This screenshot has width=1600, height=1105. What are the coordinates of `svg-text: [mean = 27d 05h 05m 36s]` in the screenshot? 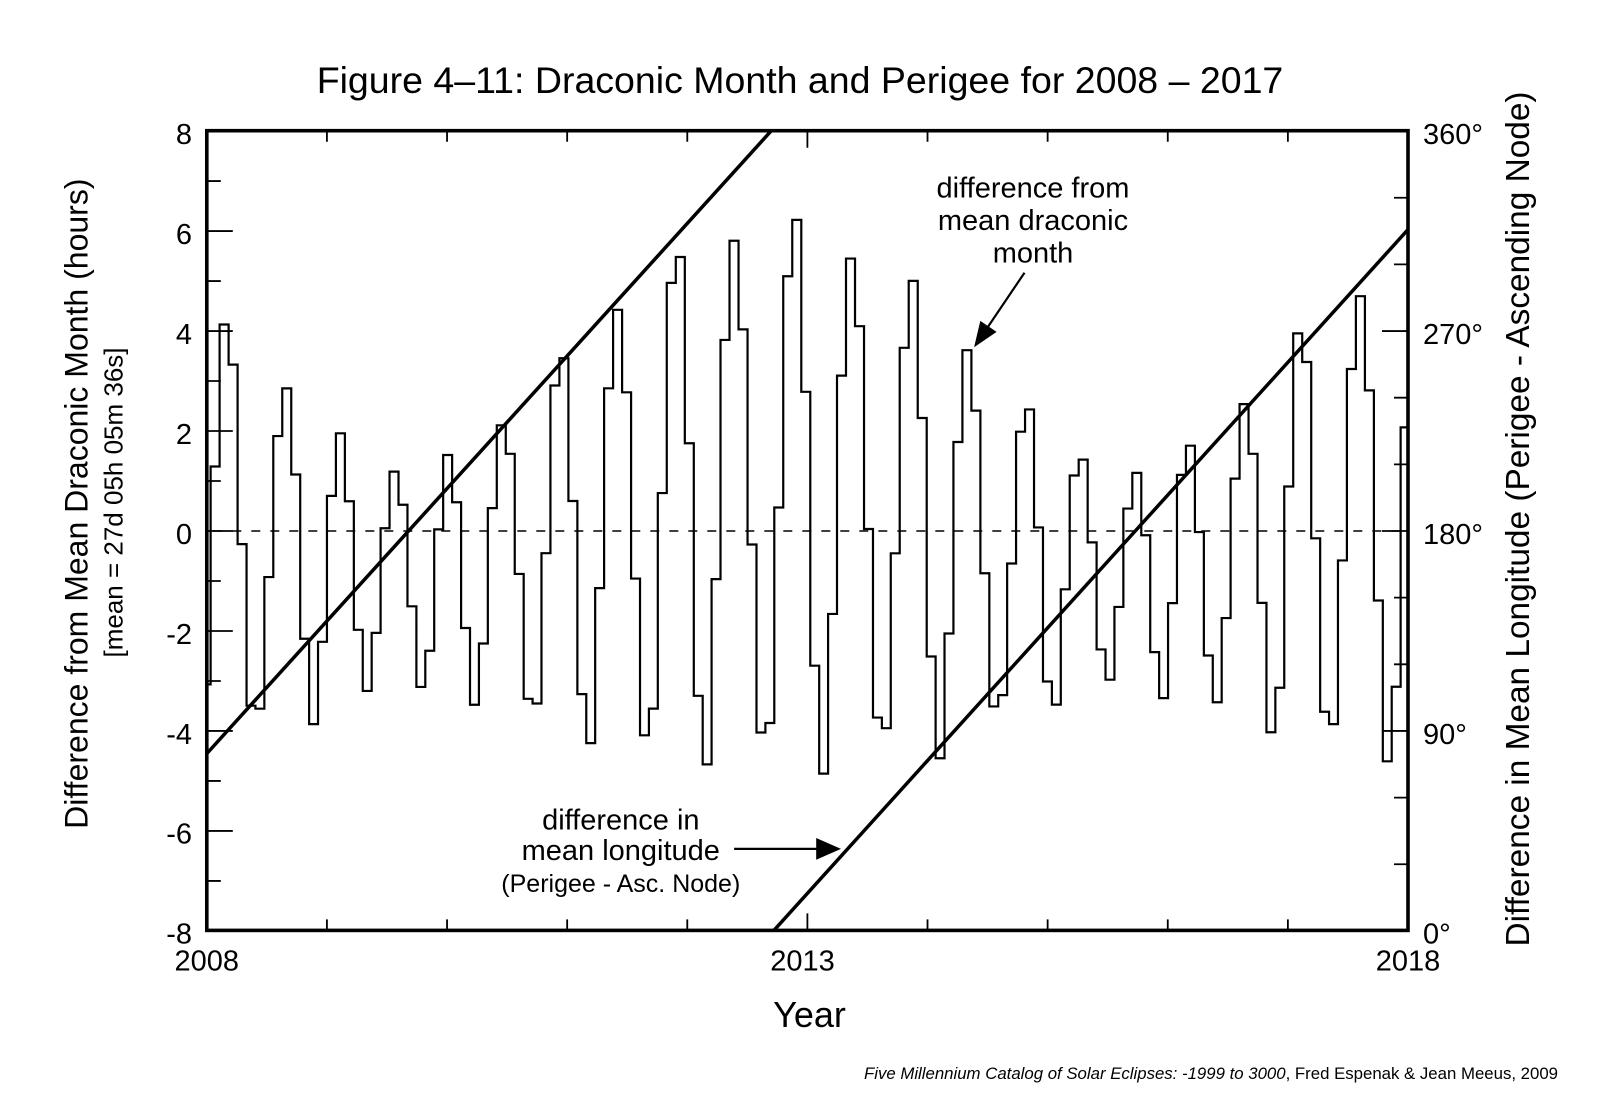 It's located at (114, 502).